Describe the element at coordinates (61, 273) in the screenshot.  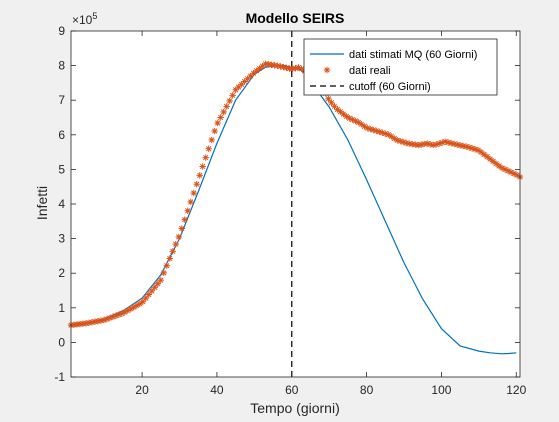
I see `y-tick-label: 2` at that location.